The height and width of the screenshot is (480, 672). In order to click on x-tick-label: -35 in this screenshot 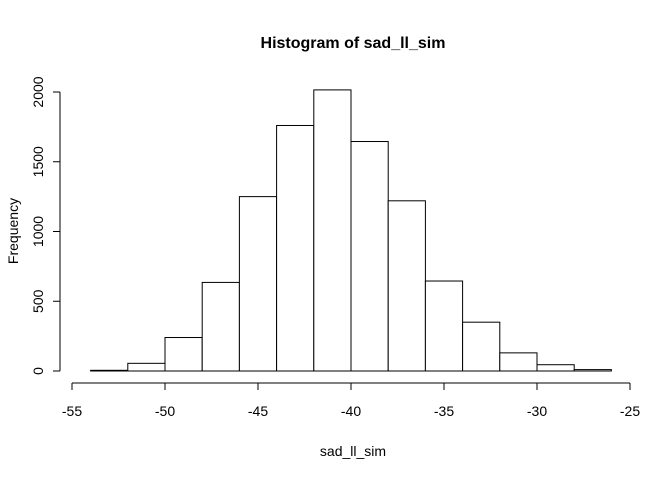, I will do `click(444, 411)`.